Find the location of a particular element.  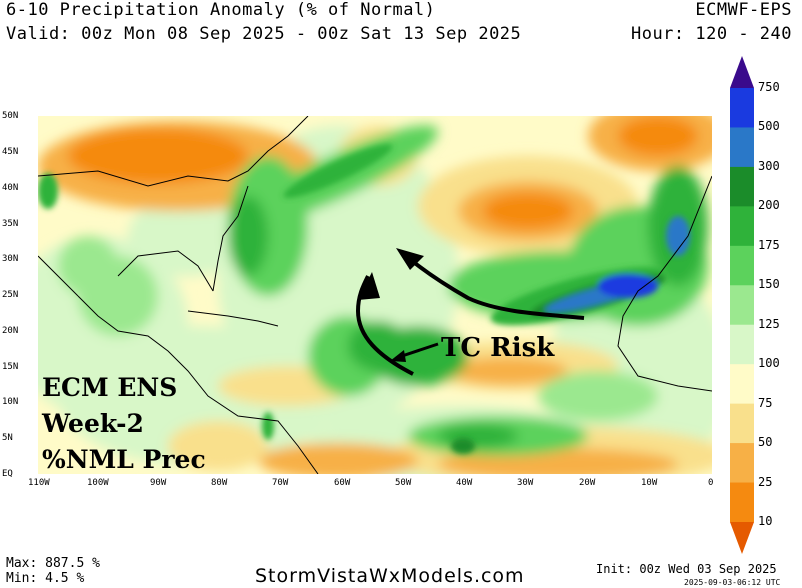

colorbar-top-tip is located at coordinates (742, 72).